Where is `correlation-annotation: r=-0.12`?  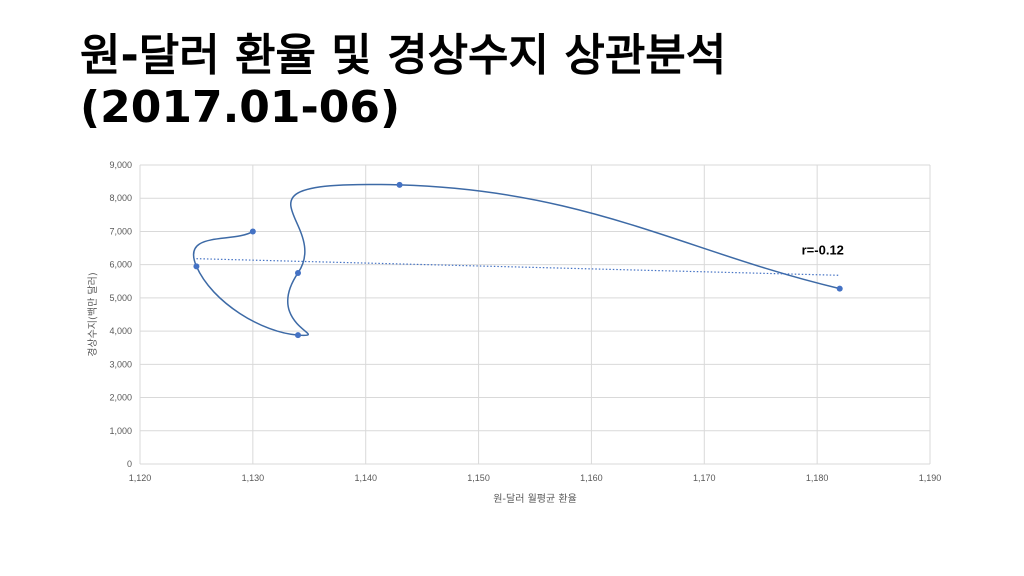
correlation-annotation: r=-0.12 is located at coordinates (823, 250).